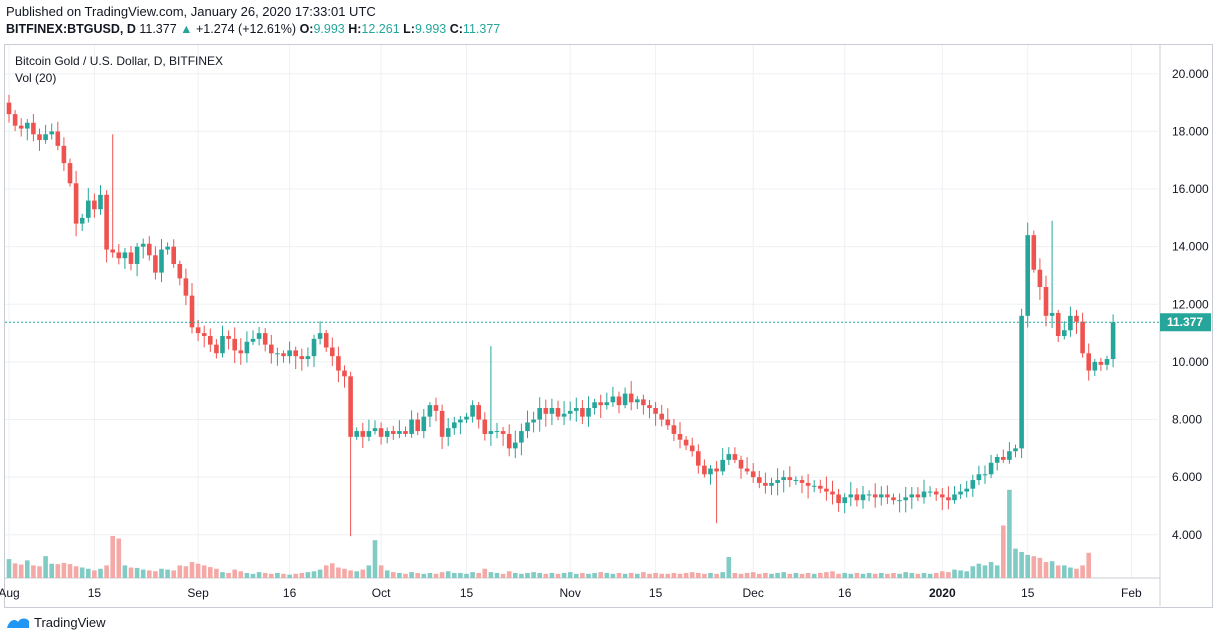 The height and width of the screenshot is (643, 1219). I want to click on y-tick-label: 16.000, so click(1190, 189).